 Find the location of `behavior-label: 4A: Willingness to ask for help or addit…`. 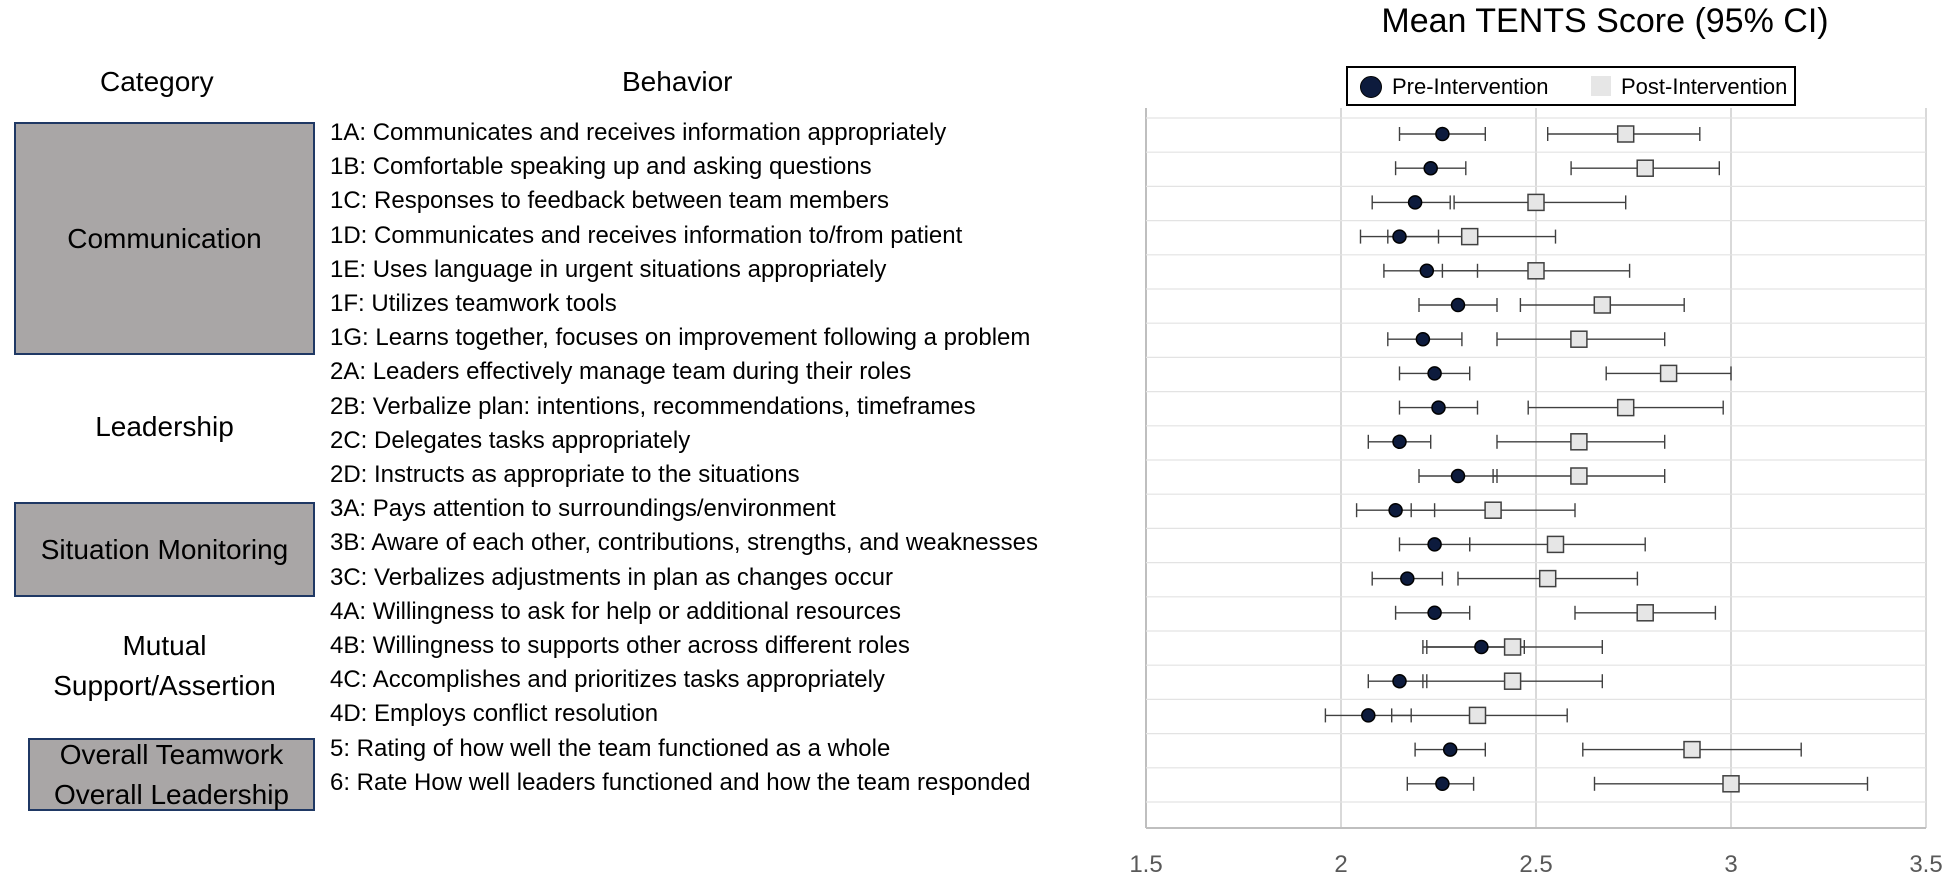

behavior-label: 4A: Willingness to ask for help or addit… is located at coordinates (615, 611).